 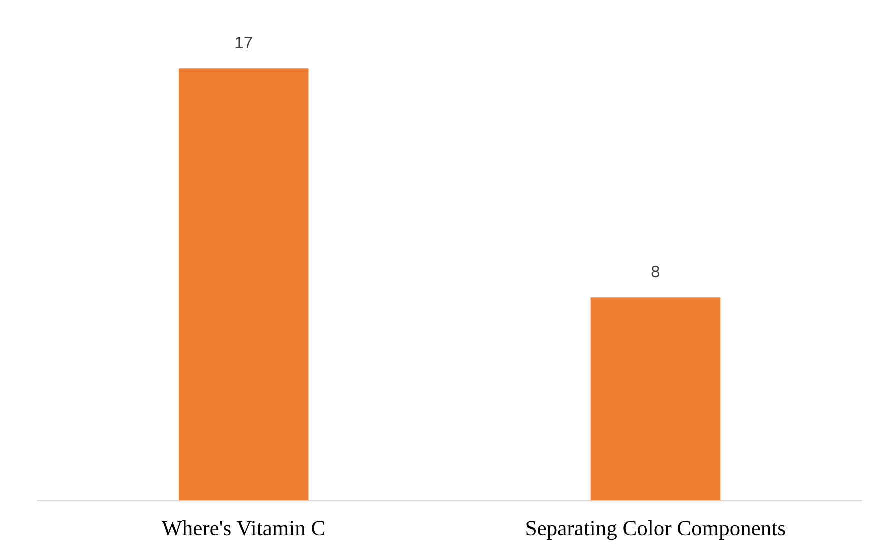 What do you see at coordinates (656, 530) in the screenshot?
I see `x-tick-label: Separating Color Components` at bounding box center [656, 530].